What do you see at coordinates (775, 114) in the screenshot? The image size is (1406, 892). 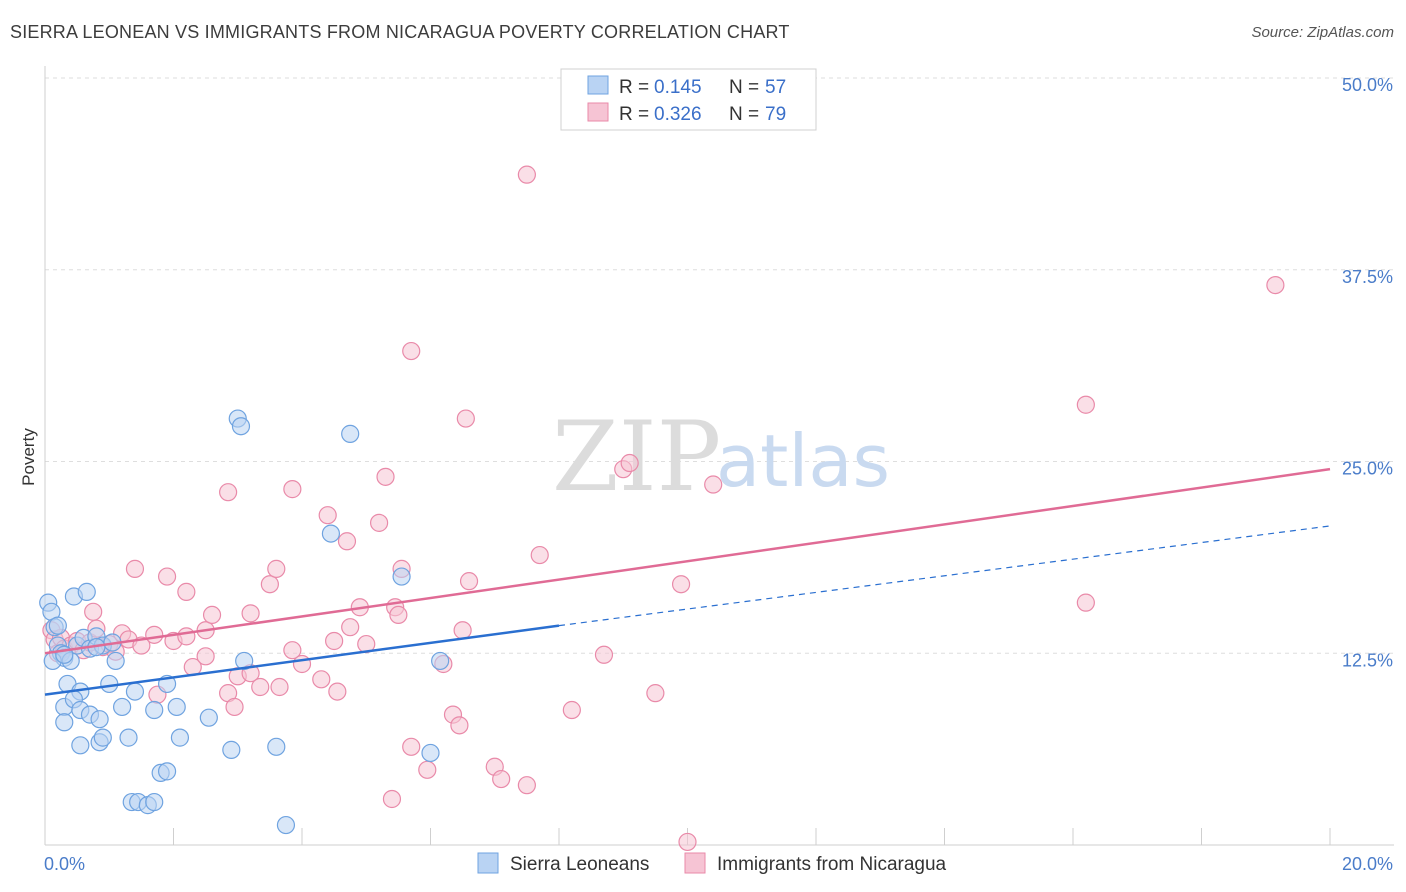 I see `legend-n-value-1: 79` at bounding box center [775, 114].